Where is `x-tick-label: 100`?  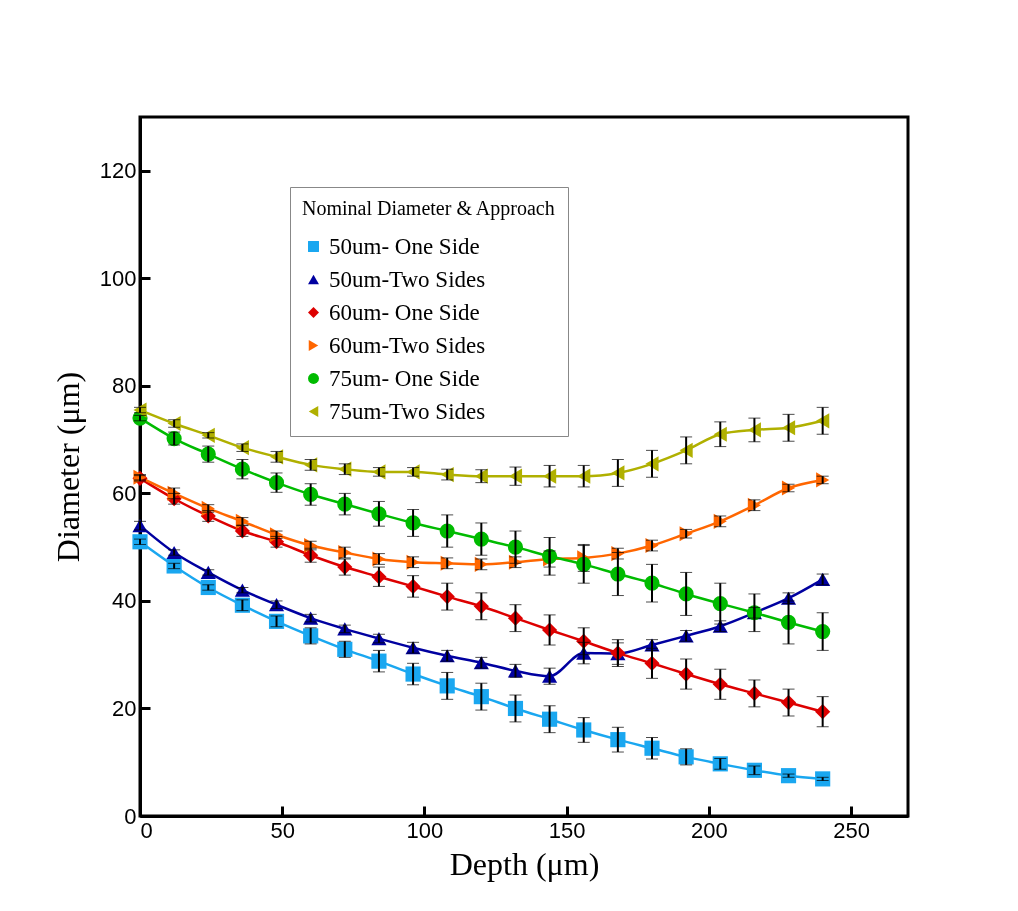 x-tick-label: 100 is located at coordinates (425, 830).